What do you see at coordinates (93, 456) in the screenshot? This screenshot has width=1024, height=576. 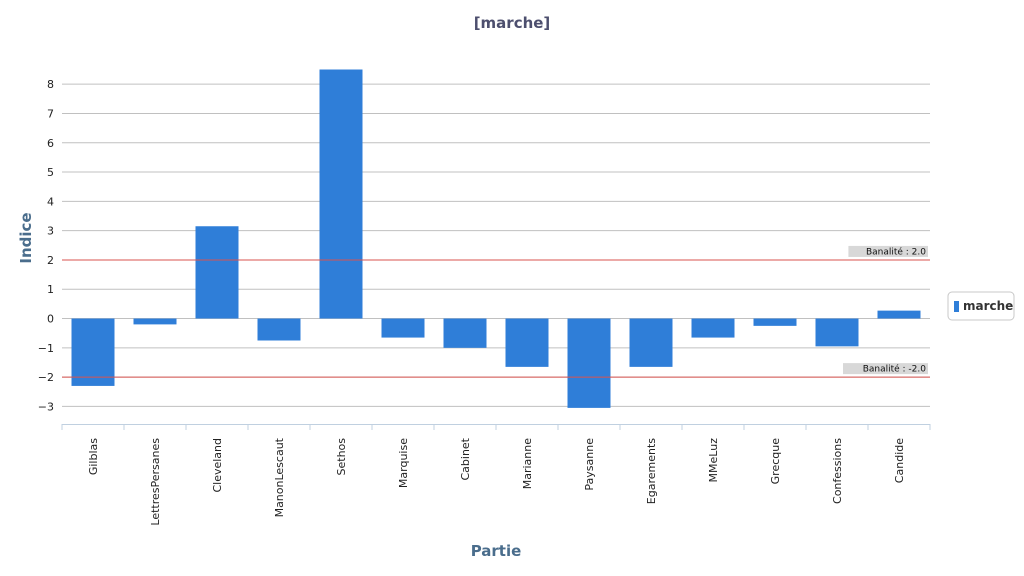 I see `x-tick-label: Gilblas` at bounding box center [93, 456].